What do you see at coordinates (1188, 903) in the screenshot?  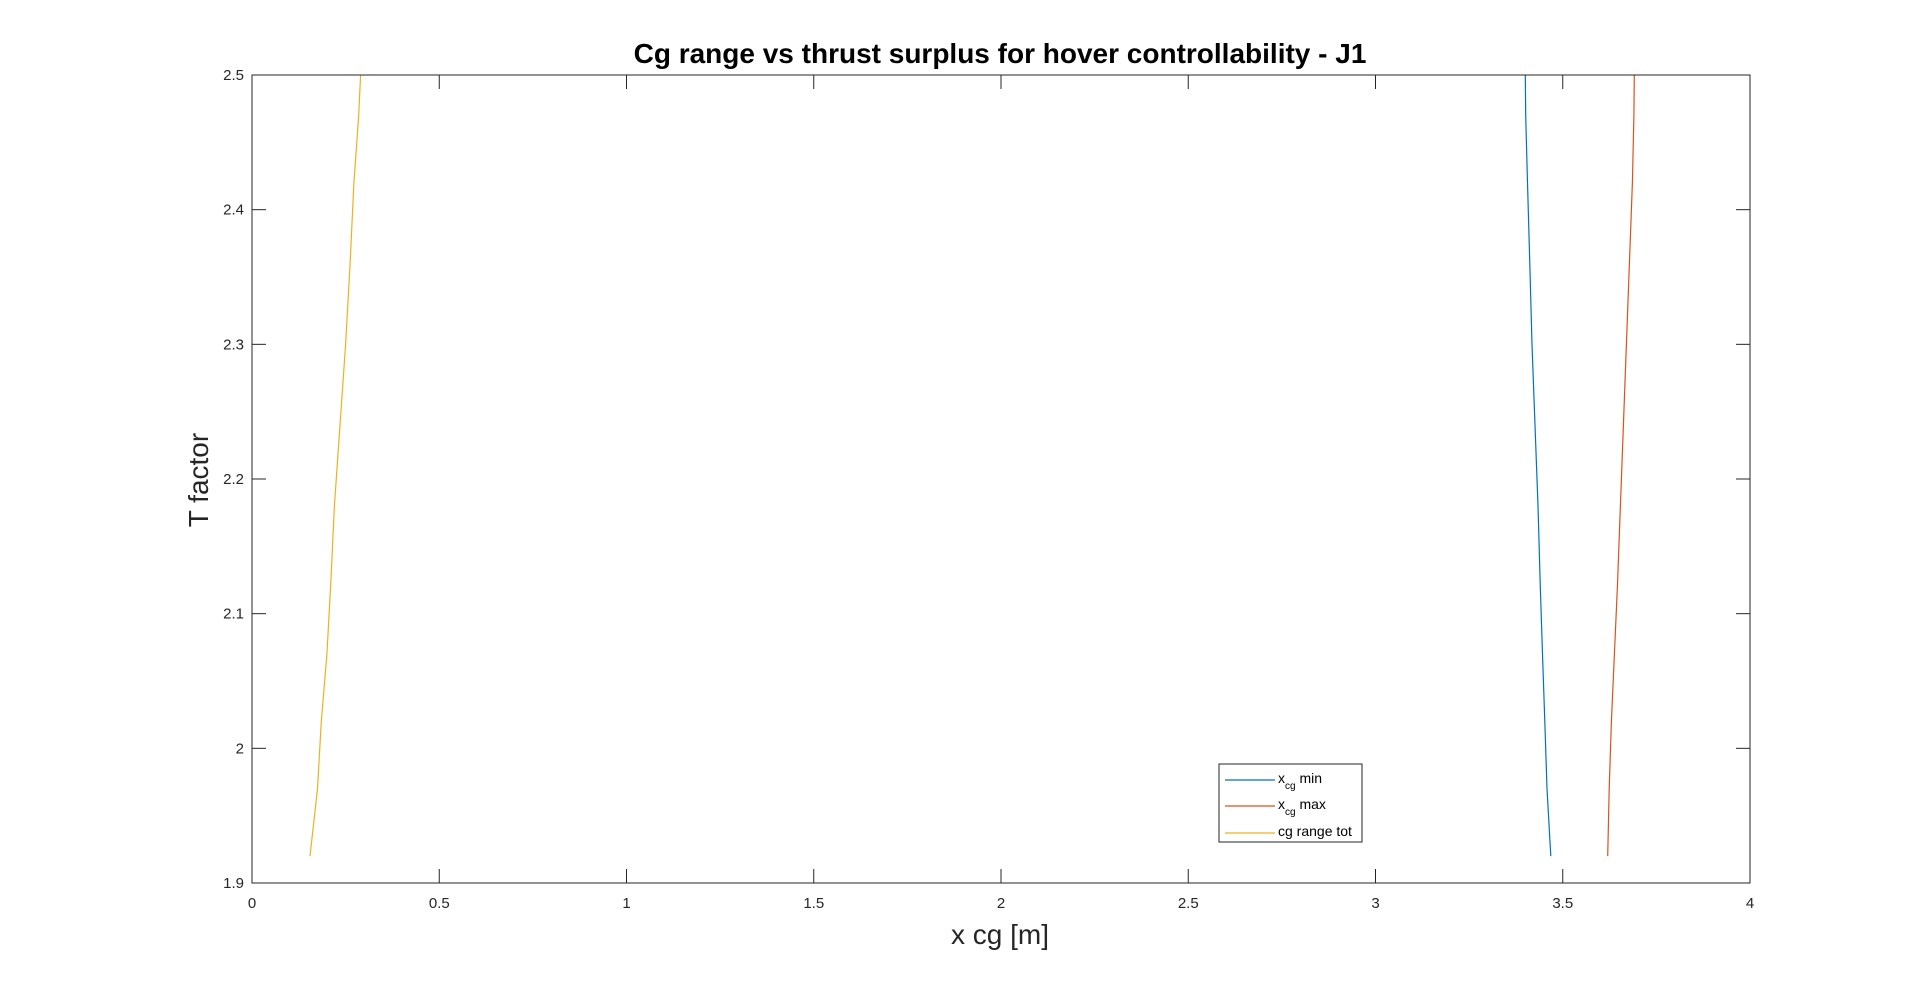 I see `x-tick-label: 2.5` at bounding box center [1188, 903].